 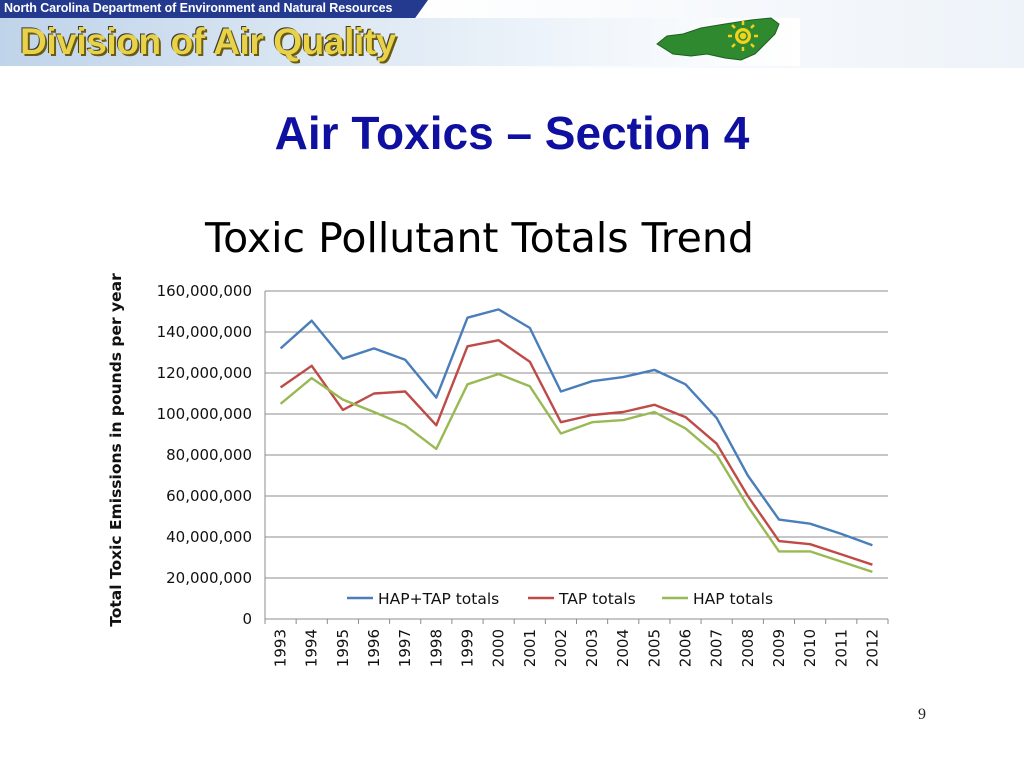 What do you see at coordinates (530, 648) in the screenshot?
I see `x-tick-label: 2001` at bounding box center [530, 648].